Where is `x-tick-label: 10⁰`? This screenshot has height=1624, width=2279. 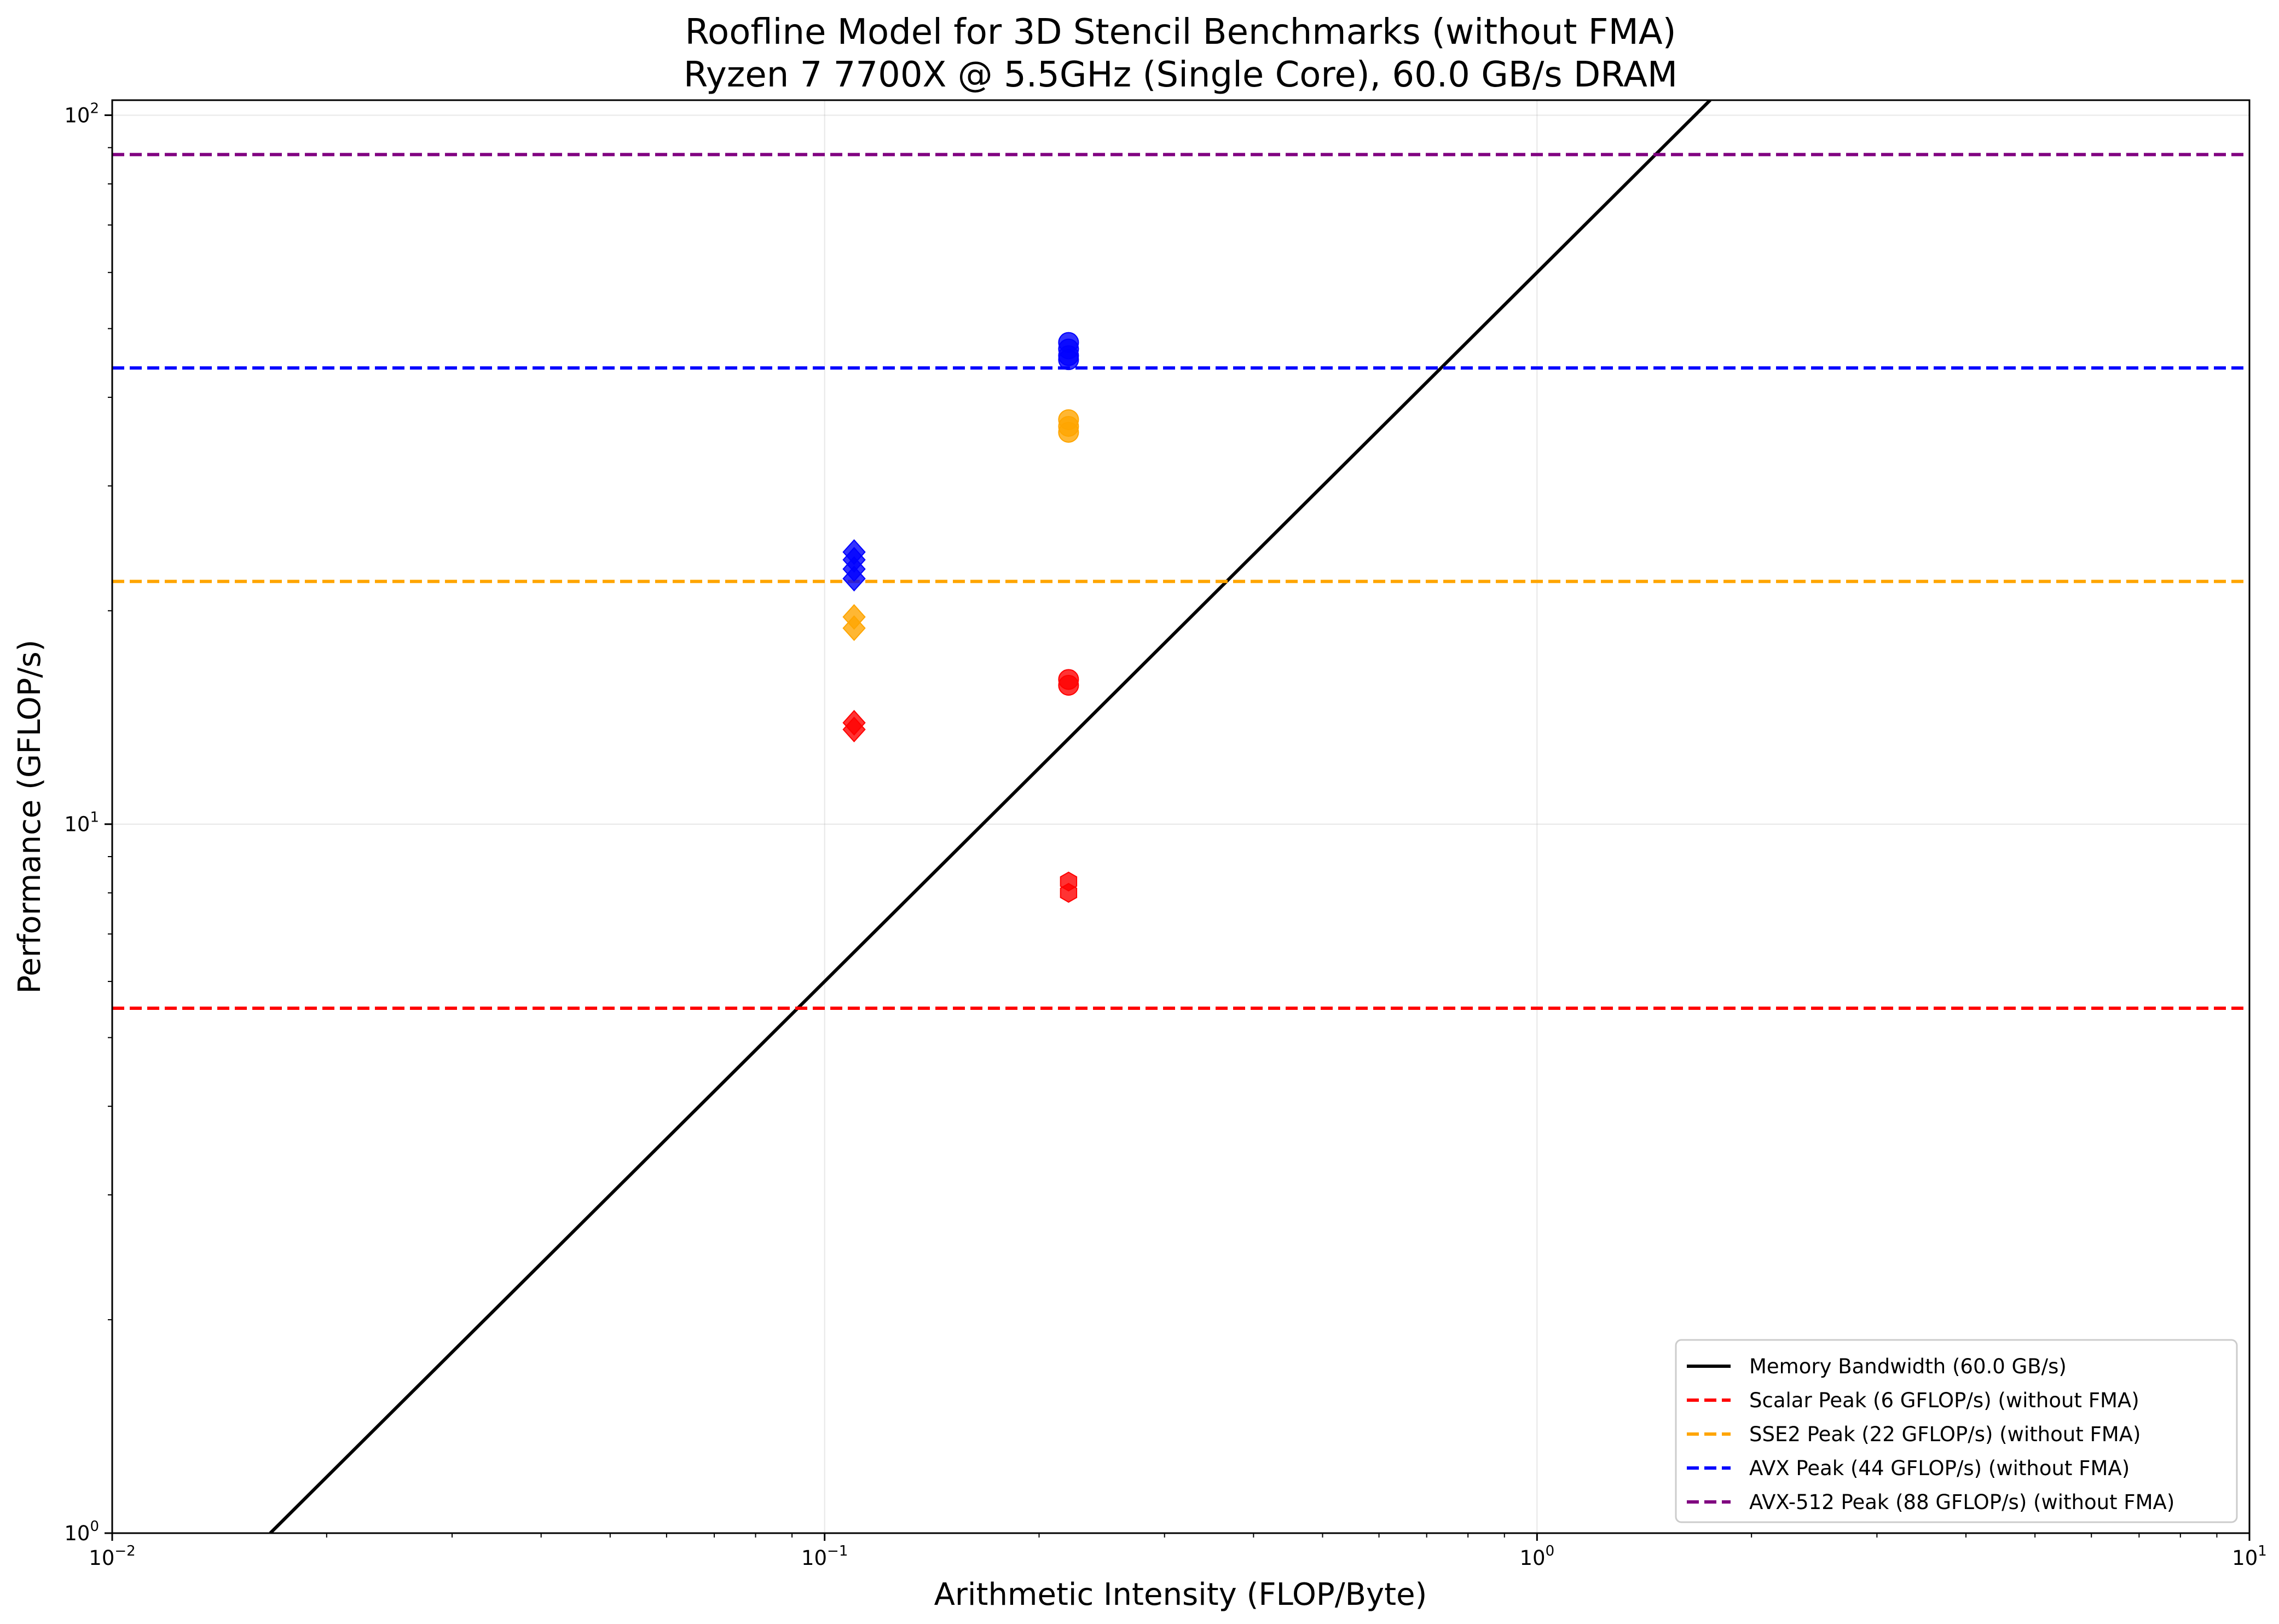 x-tick-label: 10⁰ is located at coordinates (1537, 1556).